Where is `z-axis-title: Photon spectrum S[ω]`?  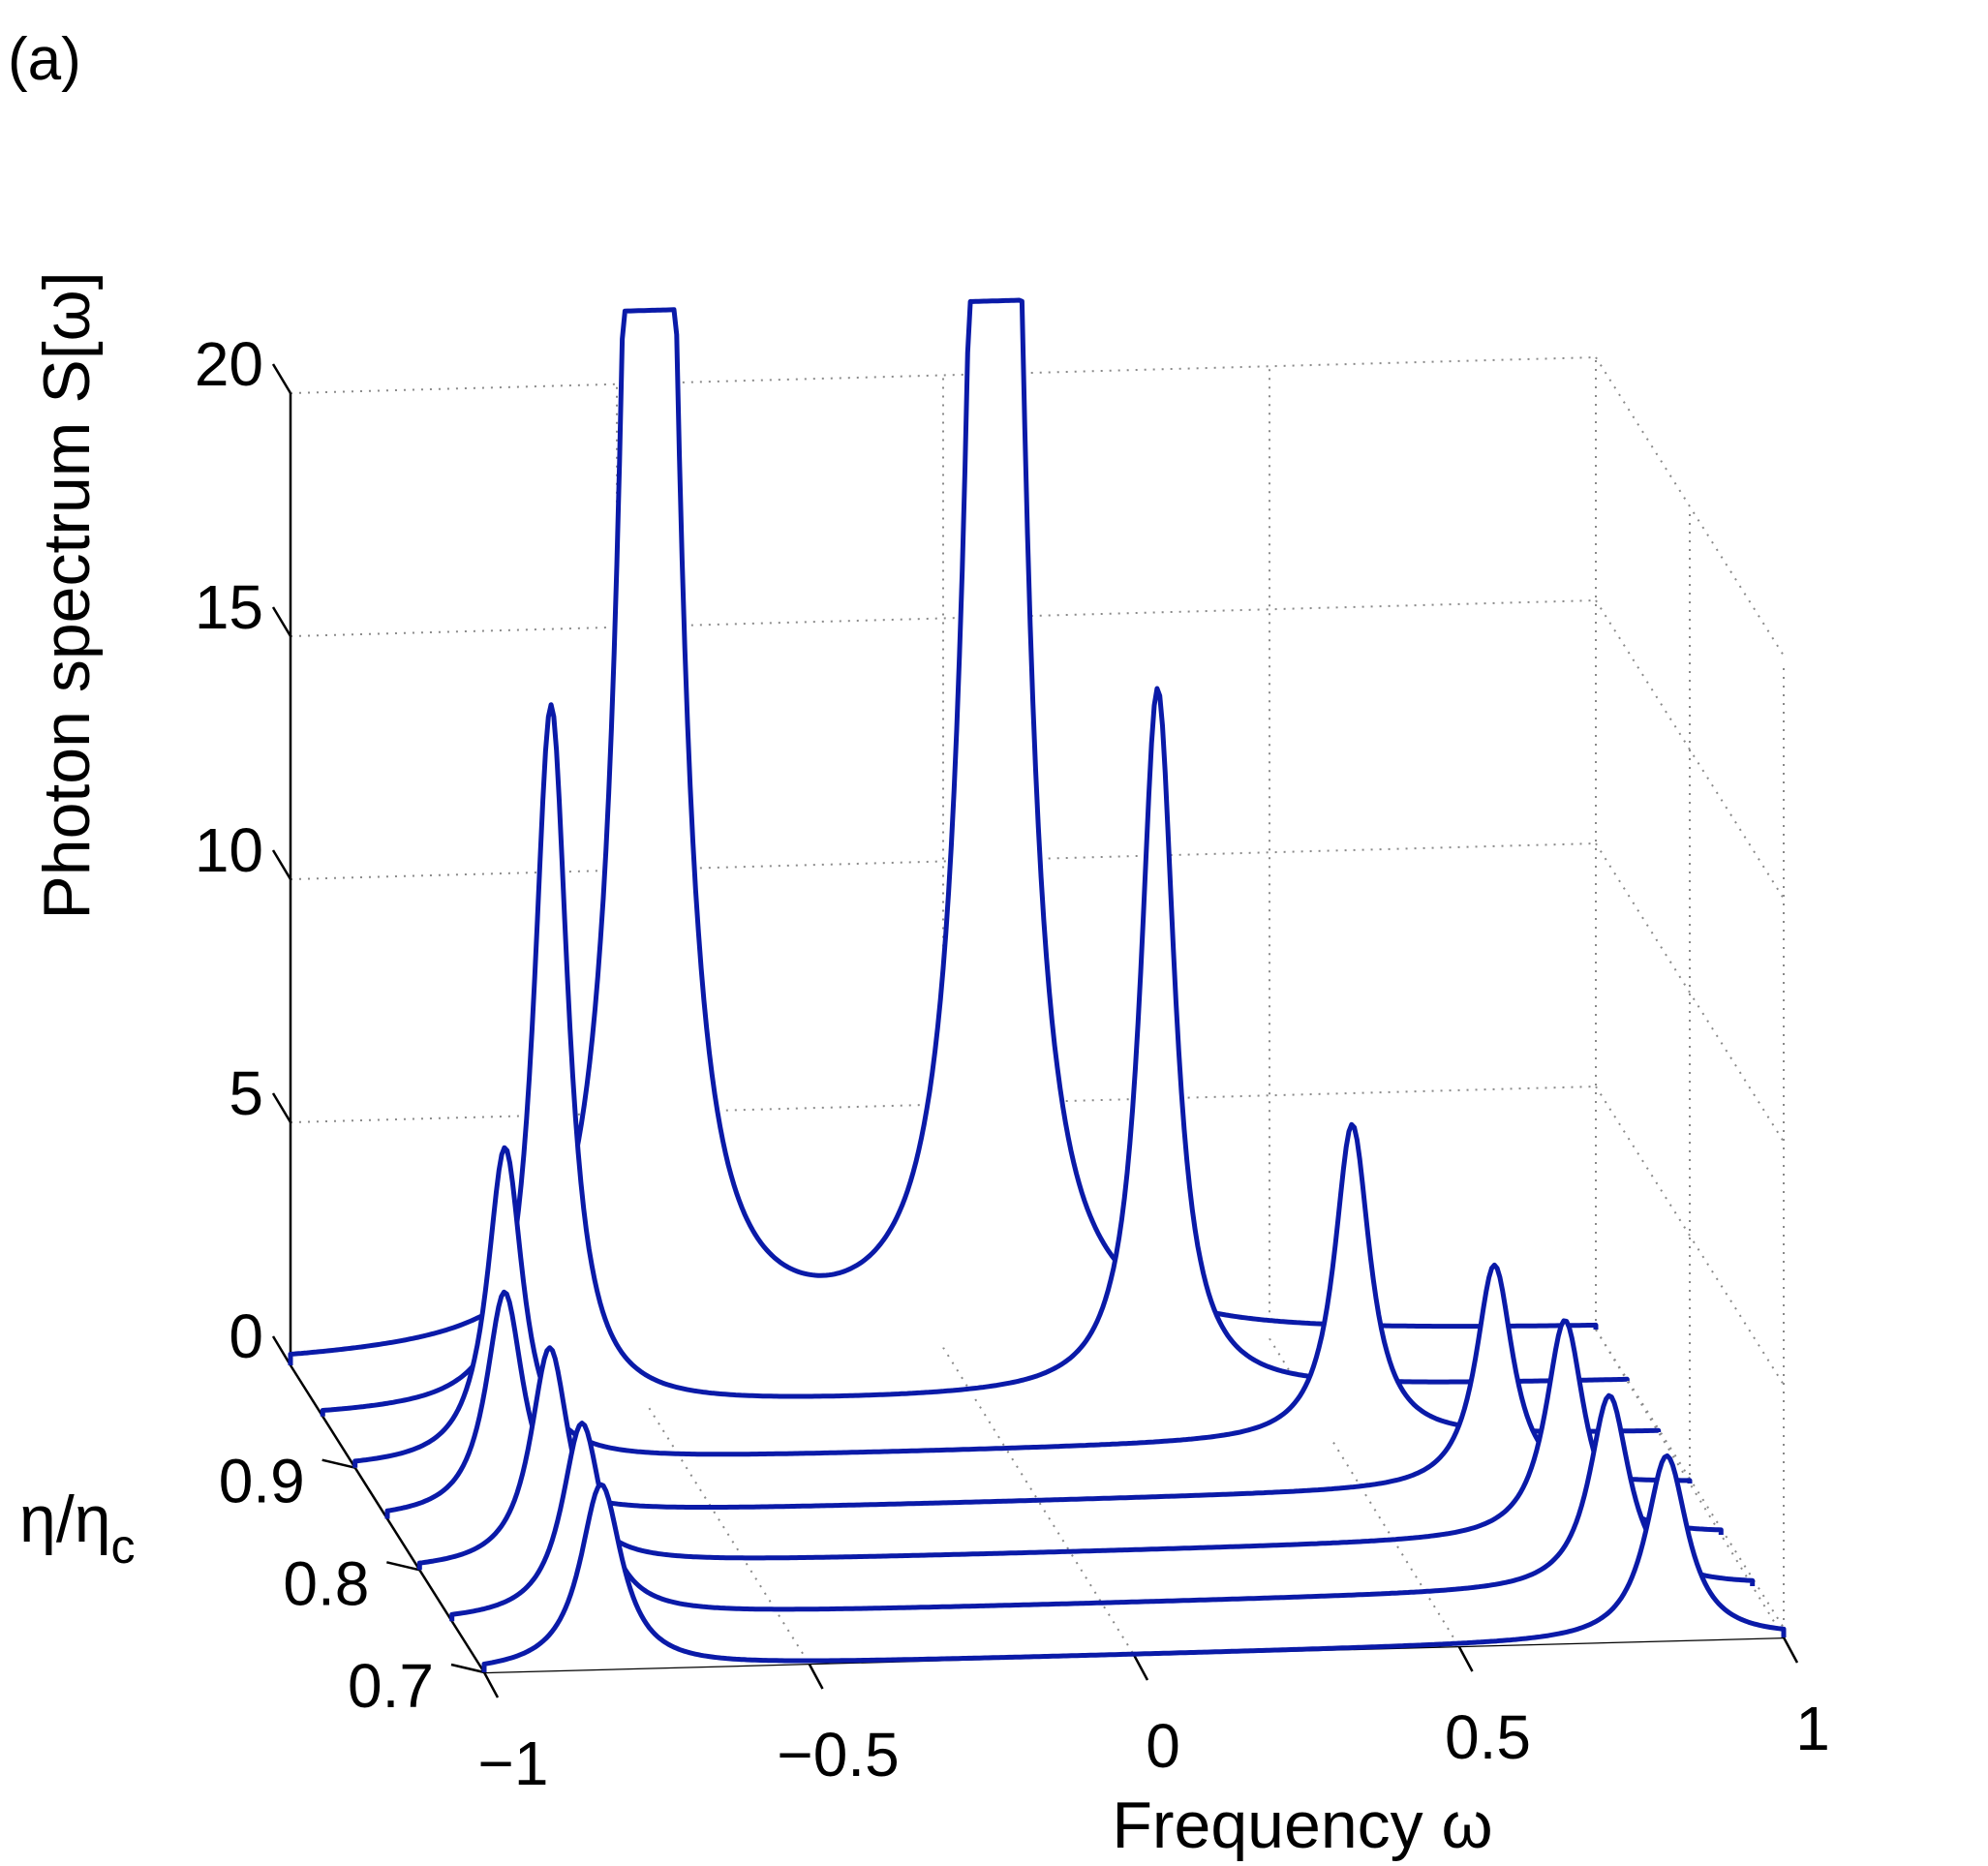 z-axis-title: Photon spectrum S[ω] is located at coordinates (67, 595).